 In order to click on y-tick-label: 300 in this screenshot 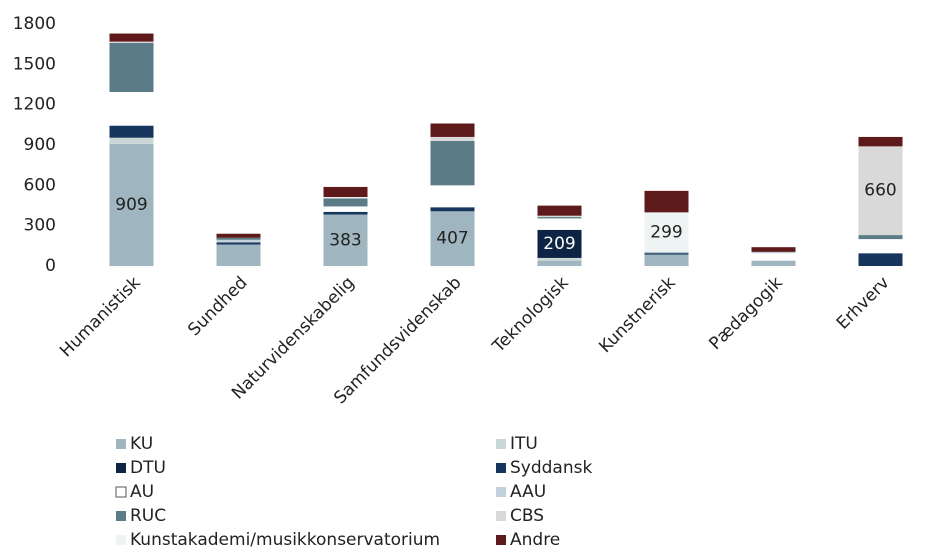, I will do `click(40, 226)`.